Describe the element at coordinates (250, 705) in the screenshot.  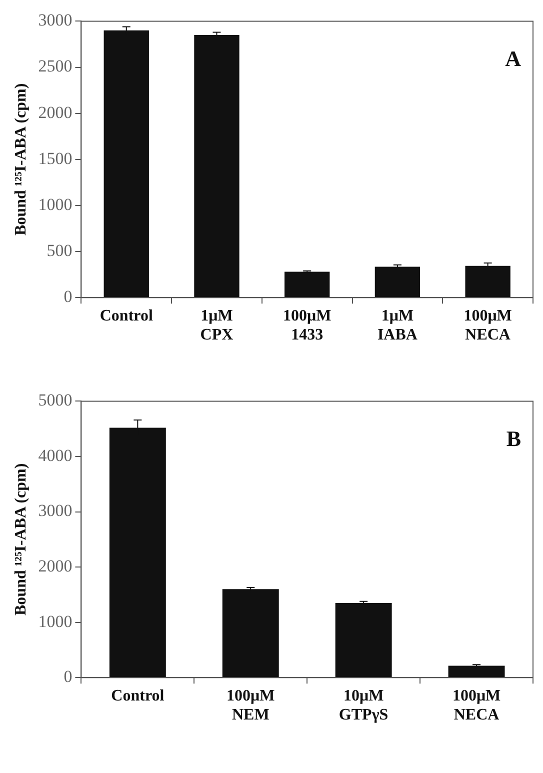
I see `x-tick-label: 100μM NEM` at that location.